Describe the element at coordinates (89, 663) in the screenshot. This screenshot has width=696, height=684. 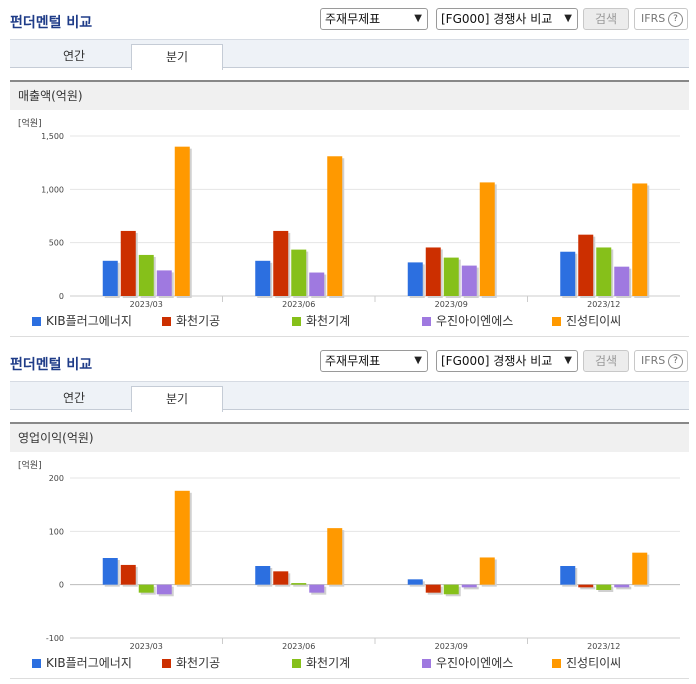
I see `legend-label: KIB플러그에너지` at that location.